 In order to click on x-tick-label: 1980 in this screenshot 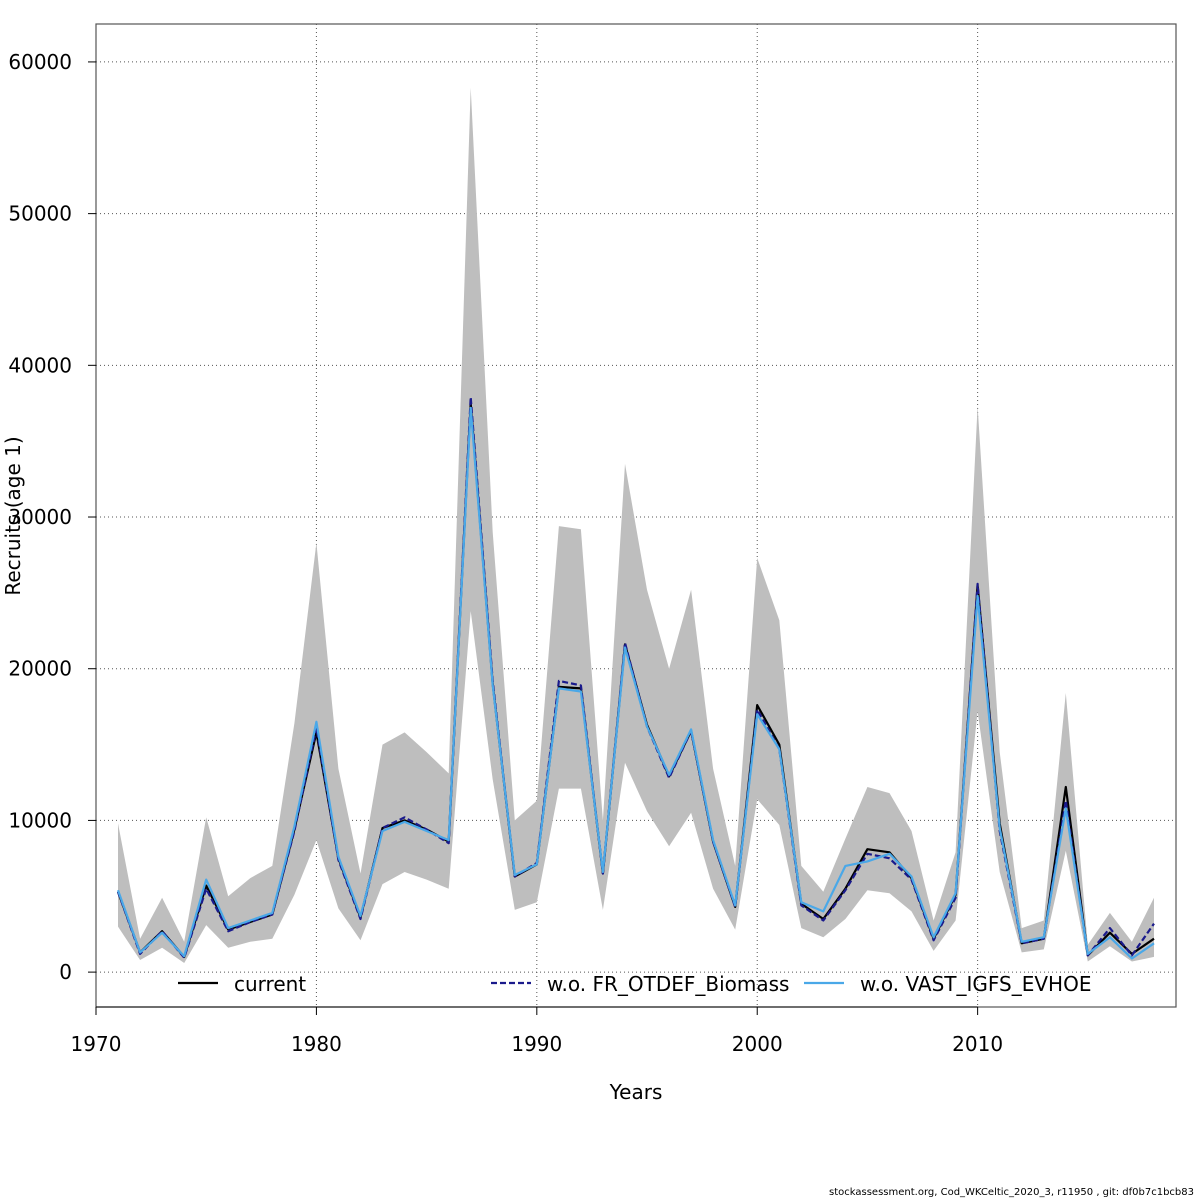, I will do `click(316, 1044)`.